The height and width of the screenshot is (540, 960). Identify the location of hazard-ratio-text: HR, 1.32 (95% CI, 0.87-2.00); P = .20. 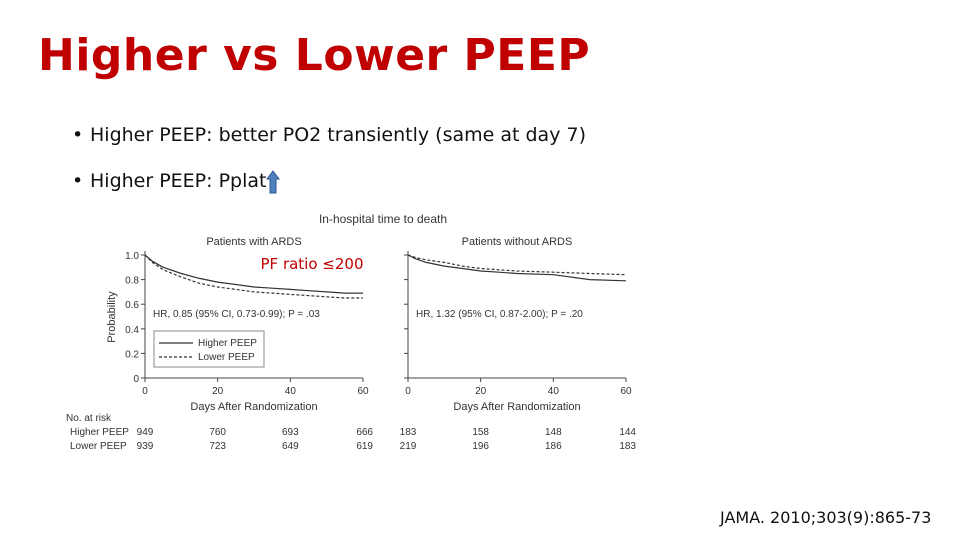
(499, 314).